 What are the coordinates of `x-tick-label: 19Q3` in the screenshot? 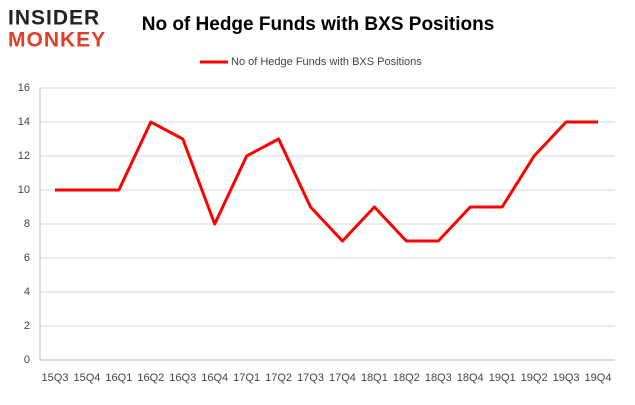 It's located at (566, 378).